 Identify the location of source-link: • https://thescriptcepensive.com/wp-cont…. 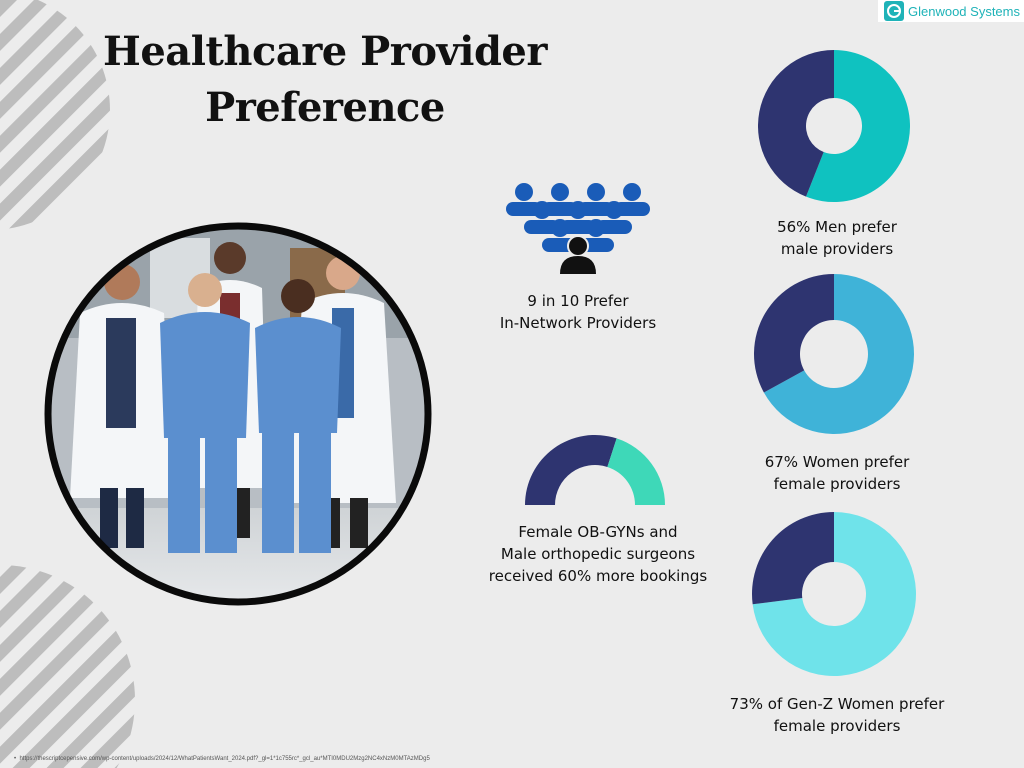
(222, 759).